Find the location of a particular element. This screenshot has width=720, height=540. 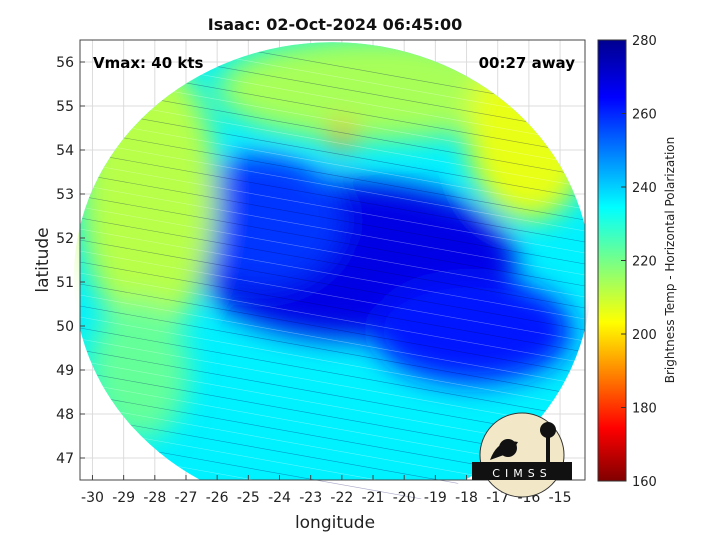

x-tick-label: -20 is located at coordinates (404, 498).